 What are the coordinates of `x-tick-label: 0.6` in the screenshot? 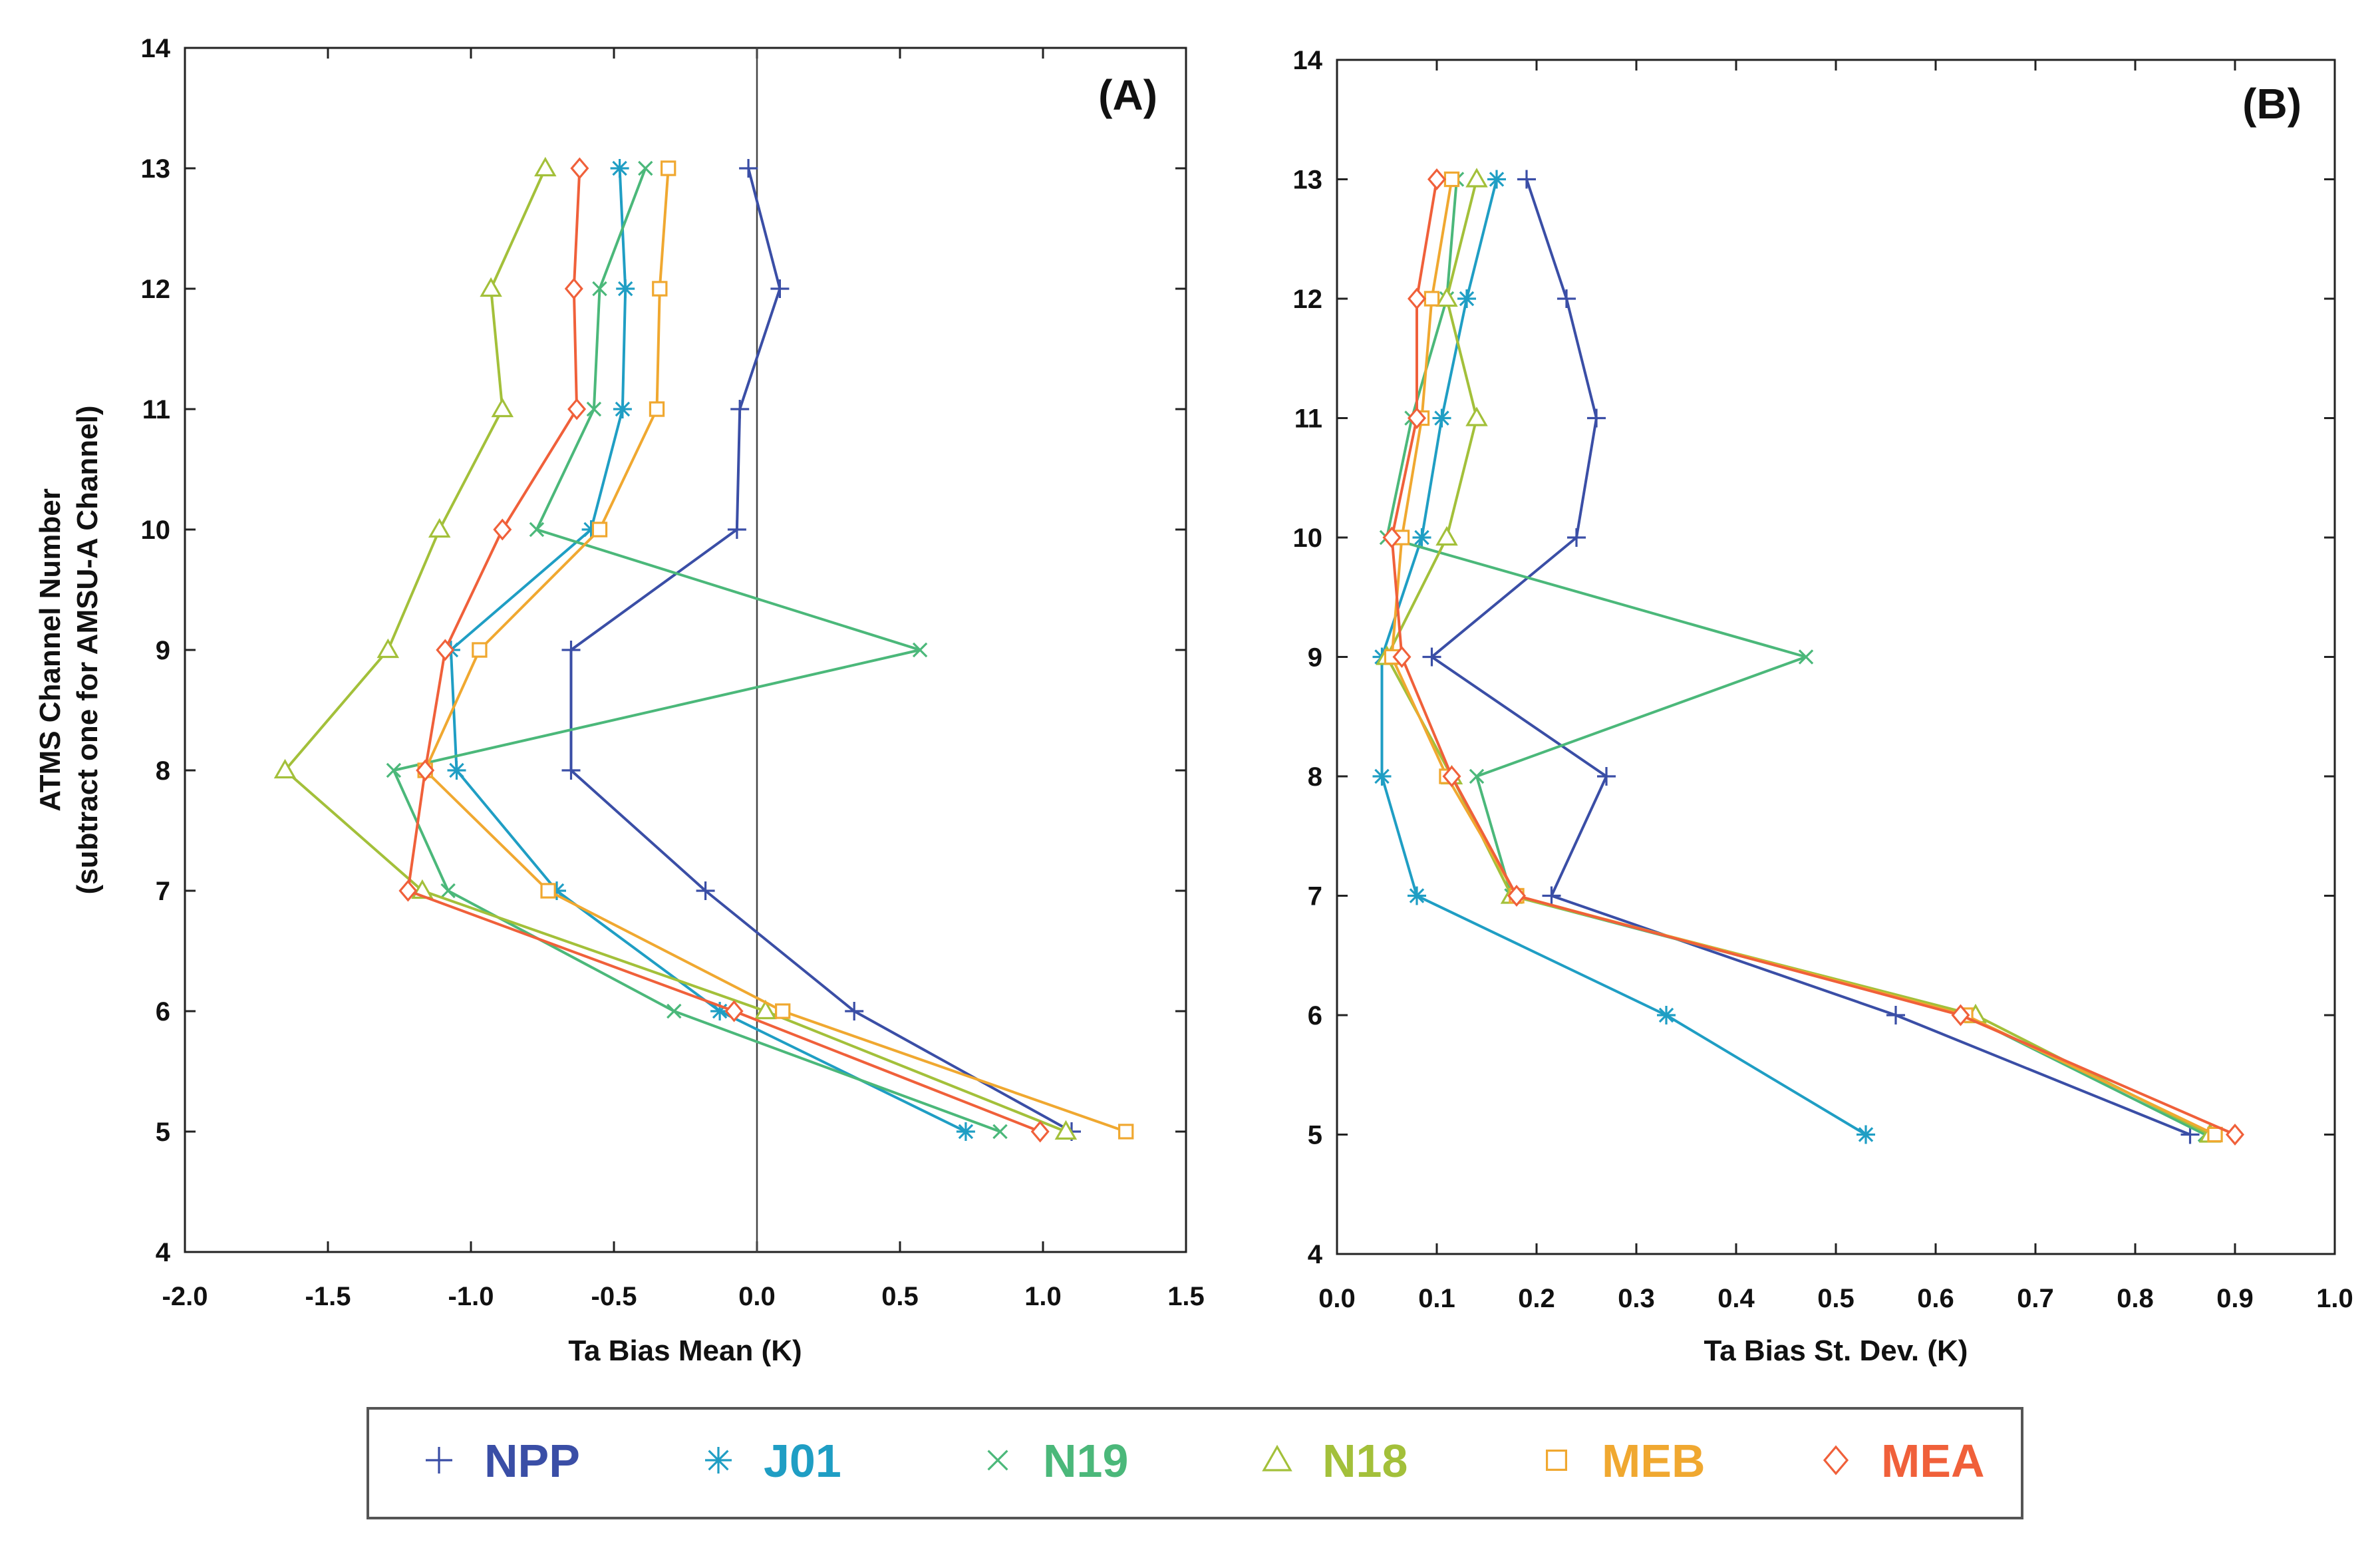 It's located at (1935, 1299).